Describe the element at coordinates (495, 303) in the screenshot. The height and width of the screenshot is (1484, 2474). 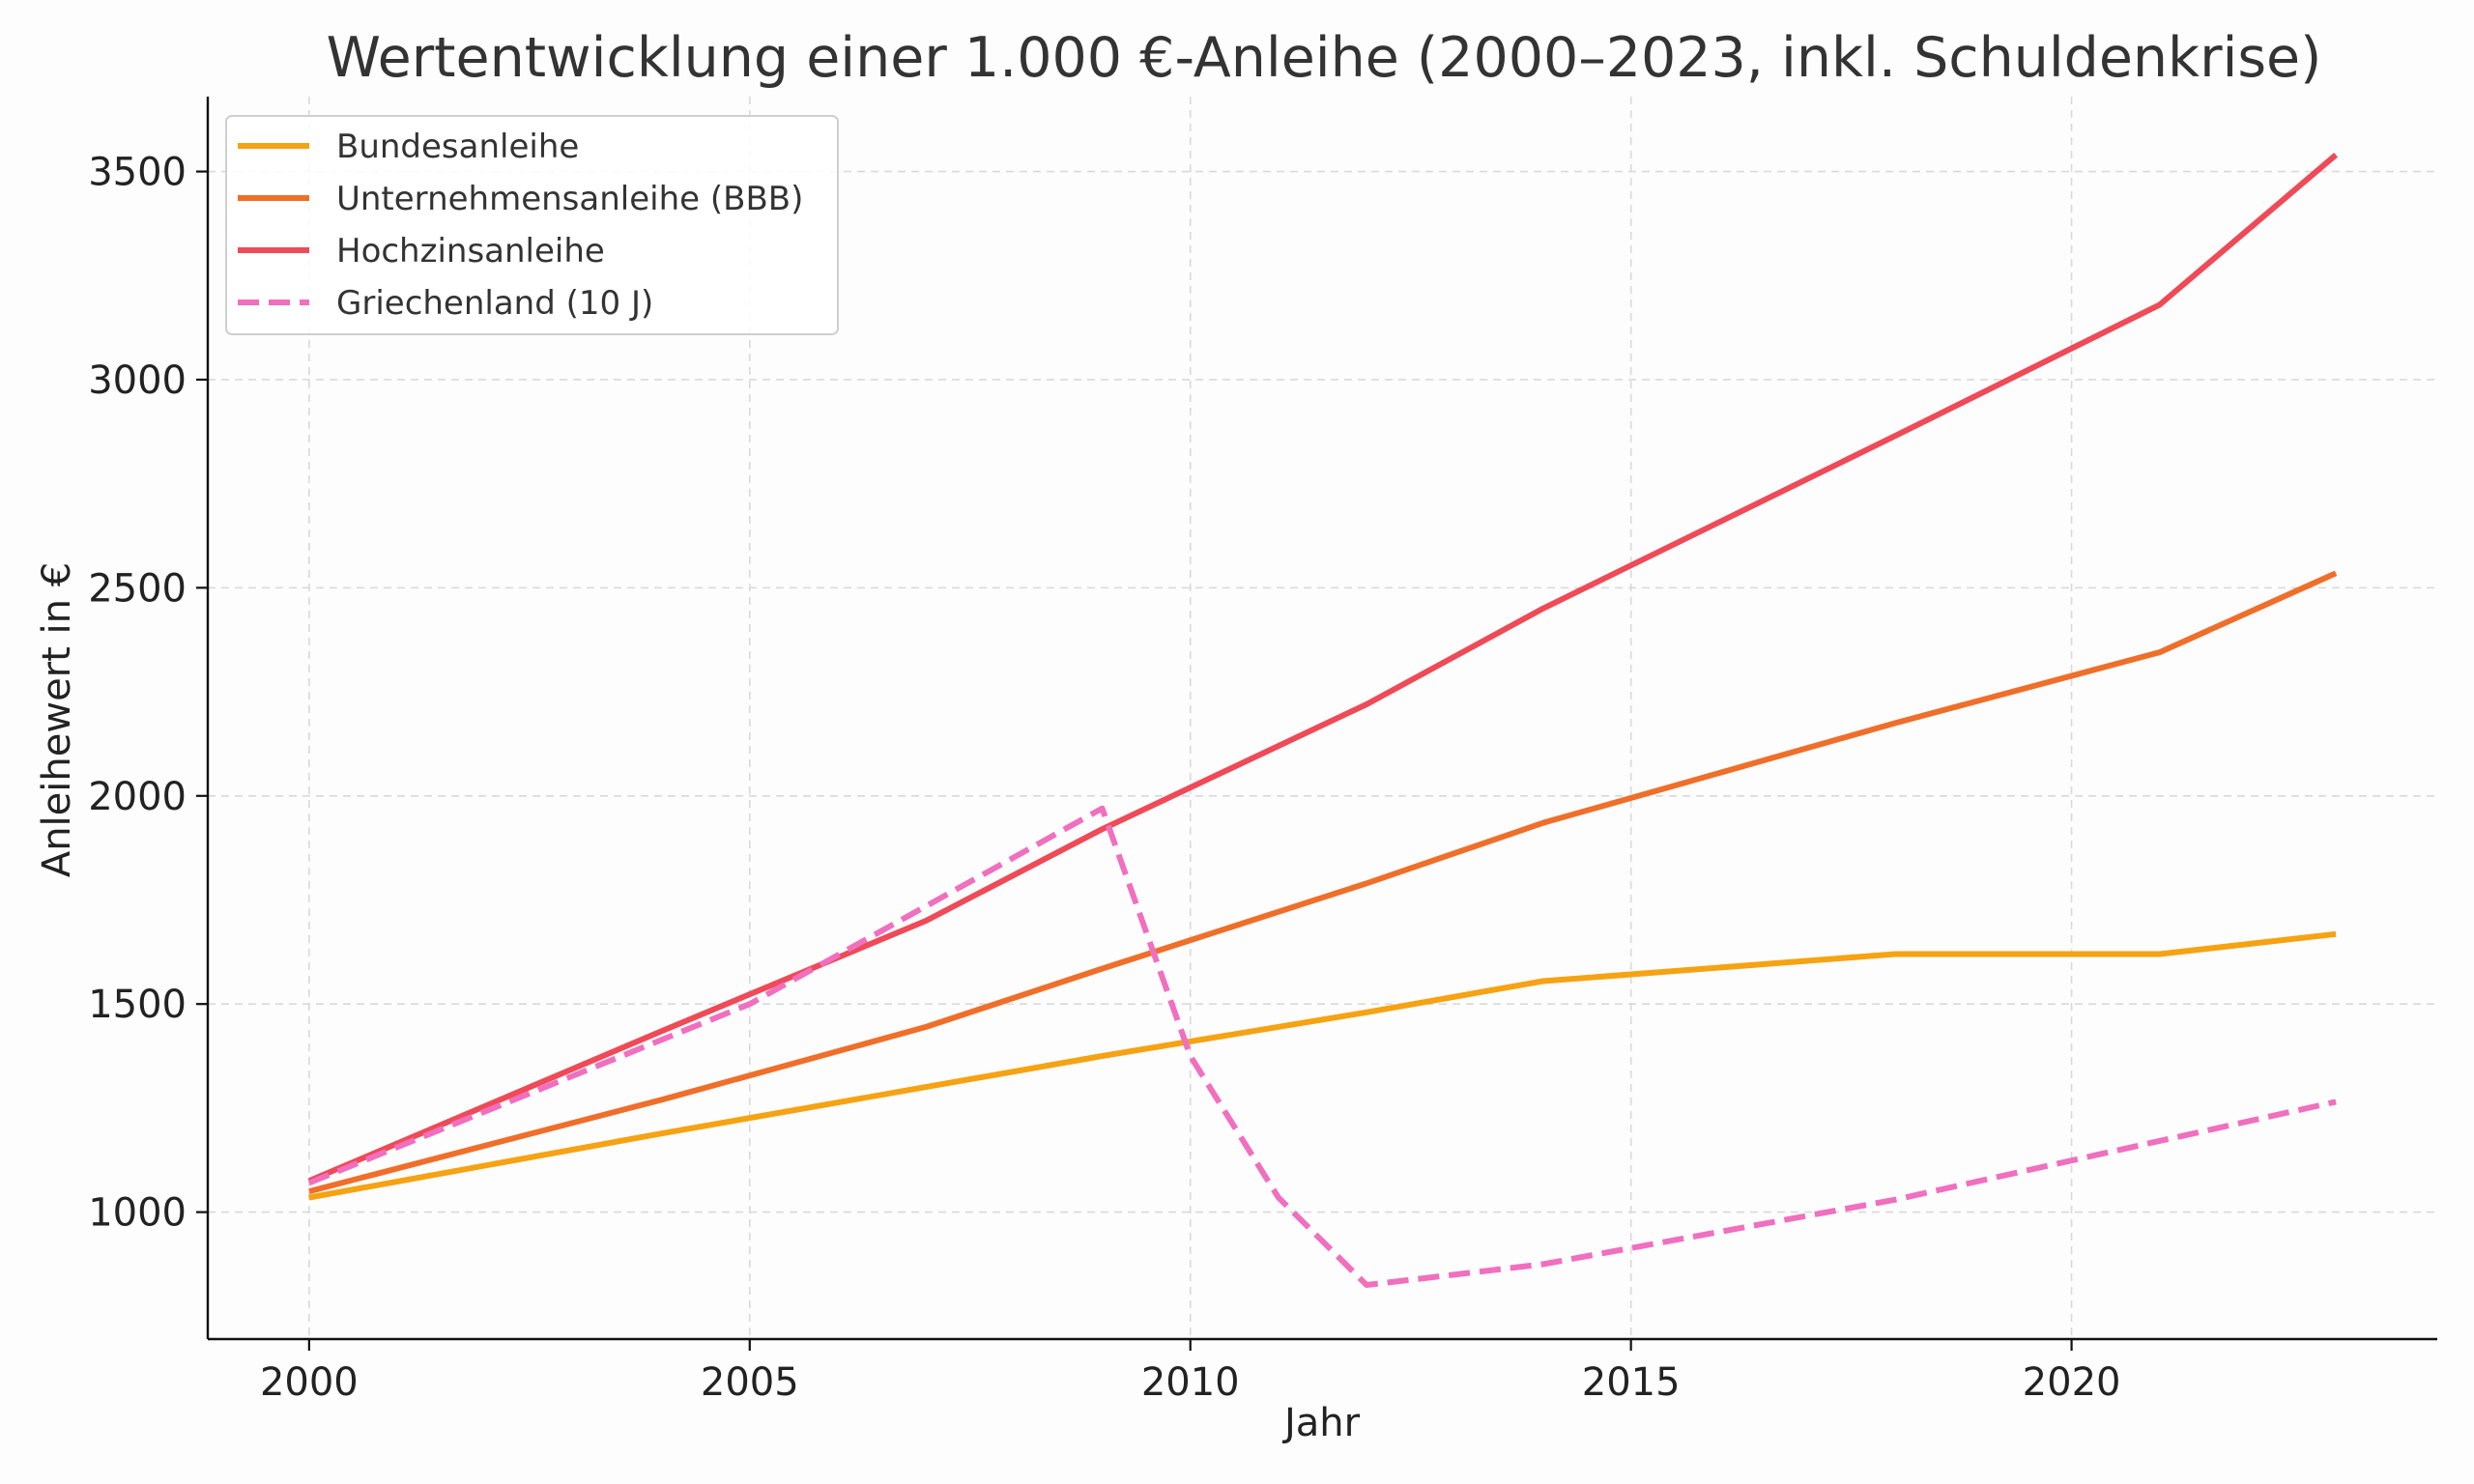
I see `legend-label: Griechenland (10 J)` at that location.